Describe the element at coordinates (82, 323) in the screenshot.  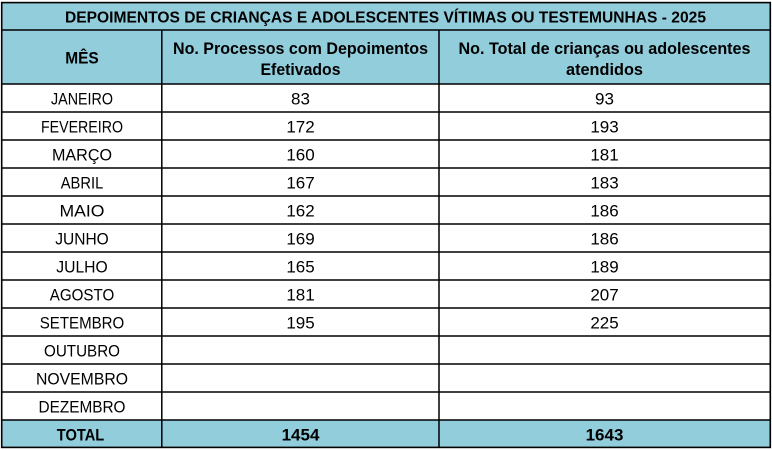
I see `svg-text: SETEMBRO` at that location.